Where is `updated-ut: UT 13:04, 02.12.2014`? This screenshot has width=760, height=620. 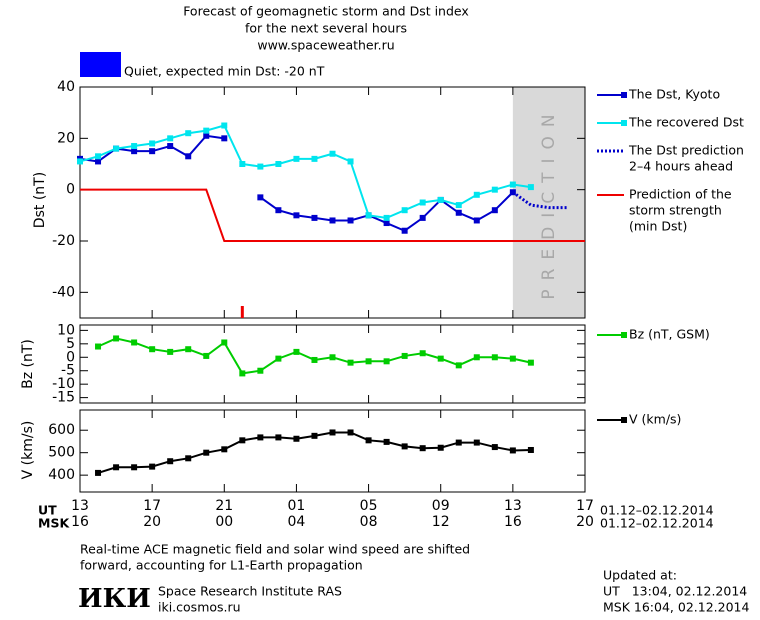 updated-ut: UT 13:04, 02.12.2014 is located at coordinates (675, 591).